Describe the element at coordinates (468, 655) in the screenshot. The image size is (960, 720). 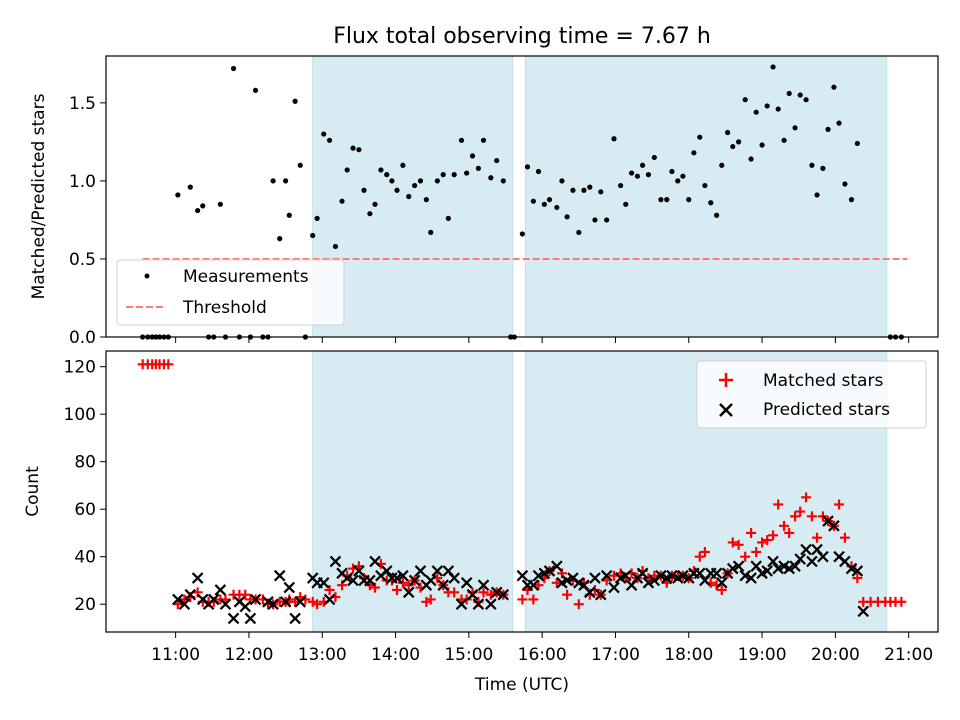
I see `count-x-tick-label: 15:00` at that location.